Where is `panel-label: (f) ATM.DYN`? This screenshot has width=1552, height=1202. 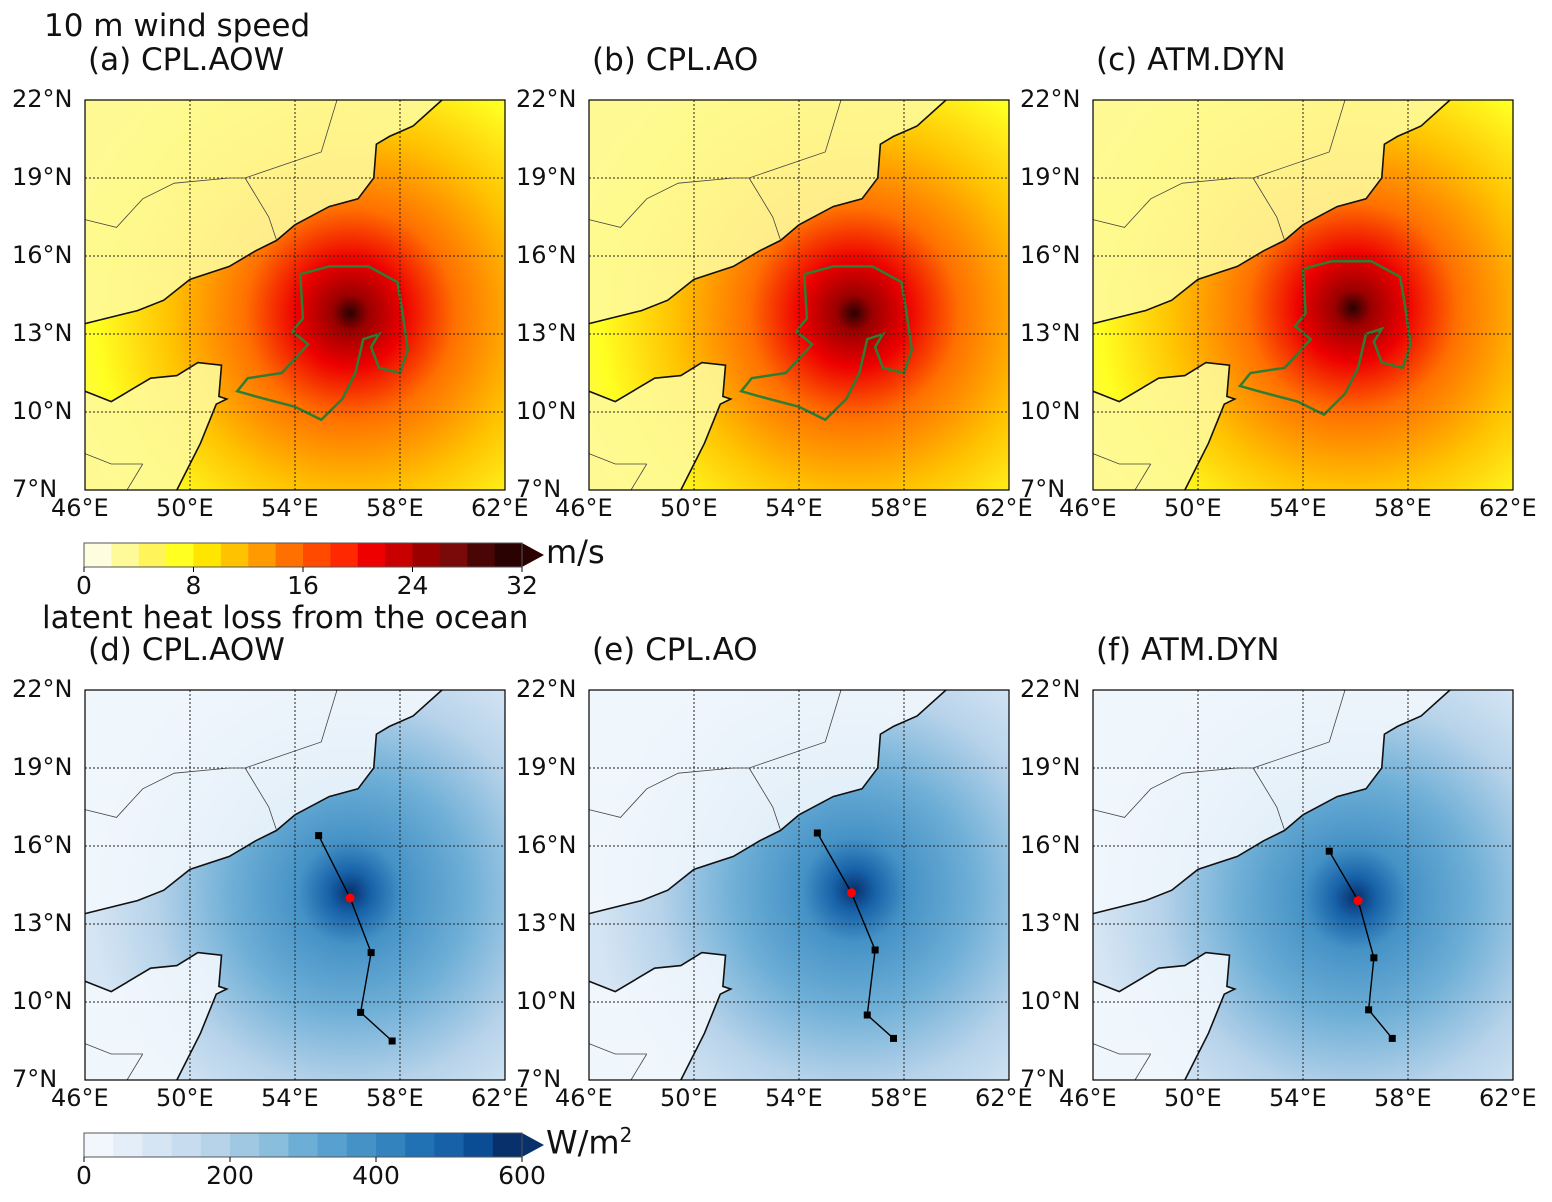
panel-label: (f) ATM.DYN is located at coordinates (1188, 650).